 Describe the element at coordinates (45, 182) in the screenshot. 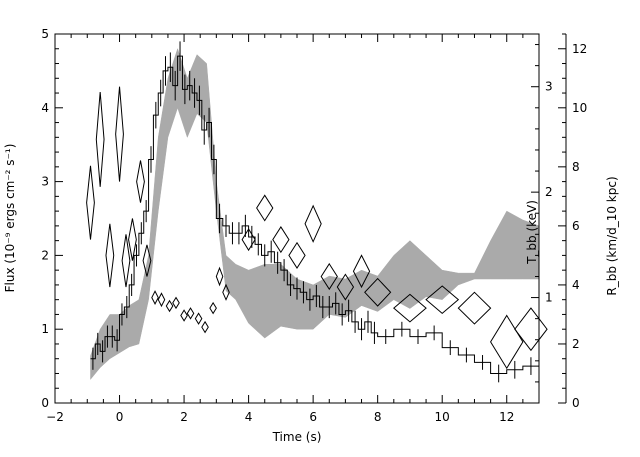

I see `flux-tick-label: 3` at that location.